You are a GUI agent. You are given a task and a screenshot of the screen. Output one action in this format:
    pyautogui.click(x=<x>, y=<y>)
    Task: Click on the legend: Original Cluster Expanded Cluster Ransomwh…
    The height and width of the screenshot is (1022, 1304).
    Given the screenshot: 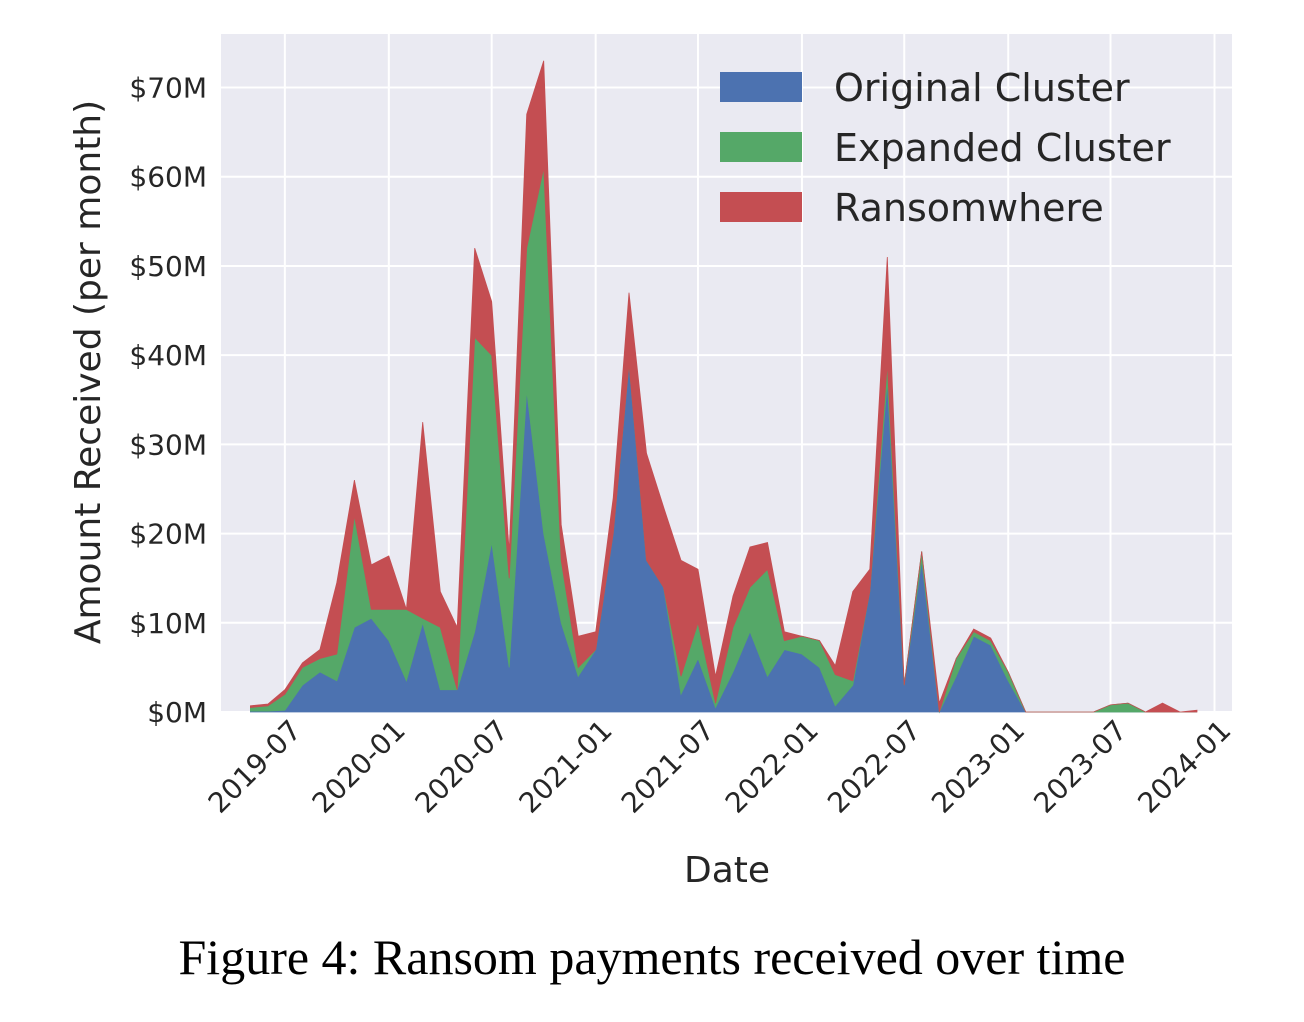 What is the action you would take?
    pyautogui.click(x=945, y=148)
    